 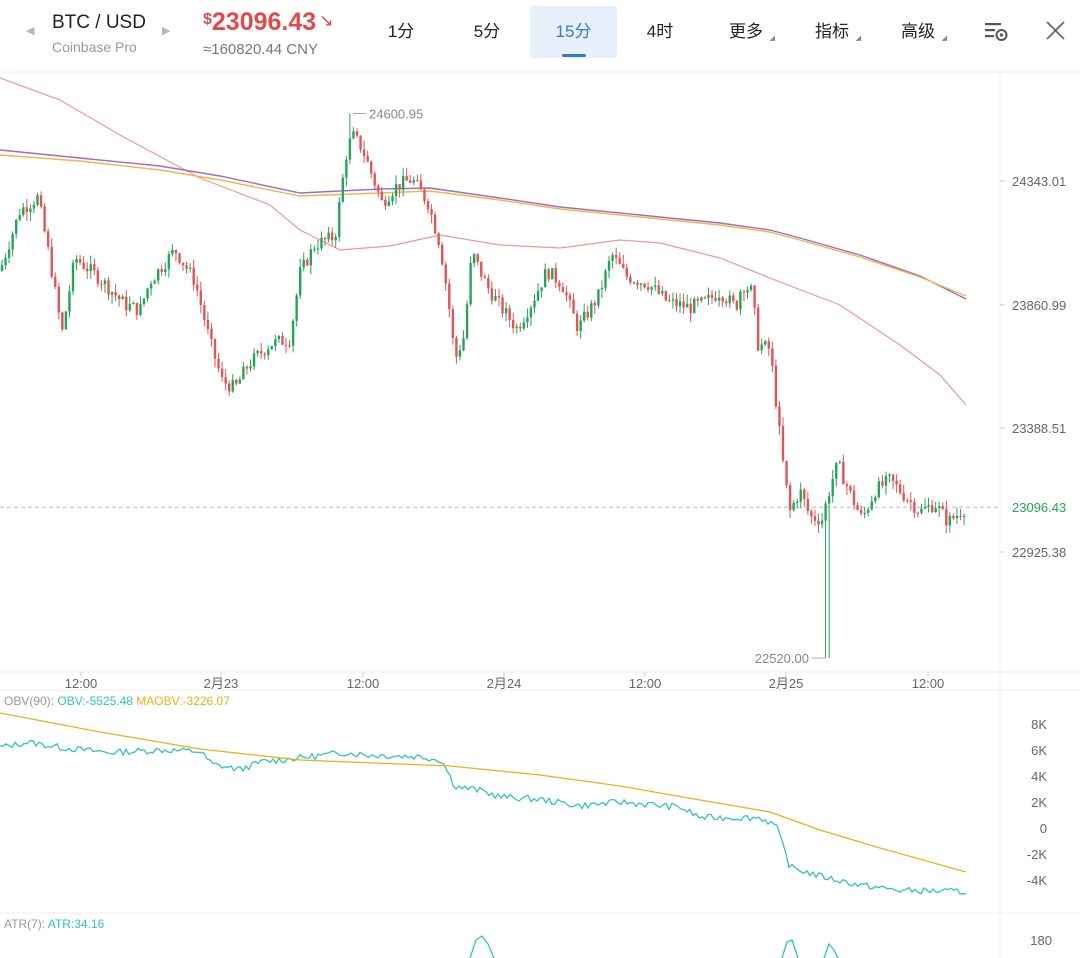 I want to click on ma-line-purple, so click(x=483, y=224).